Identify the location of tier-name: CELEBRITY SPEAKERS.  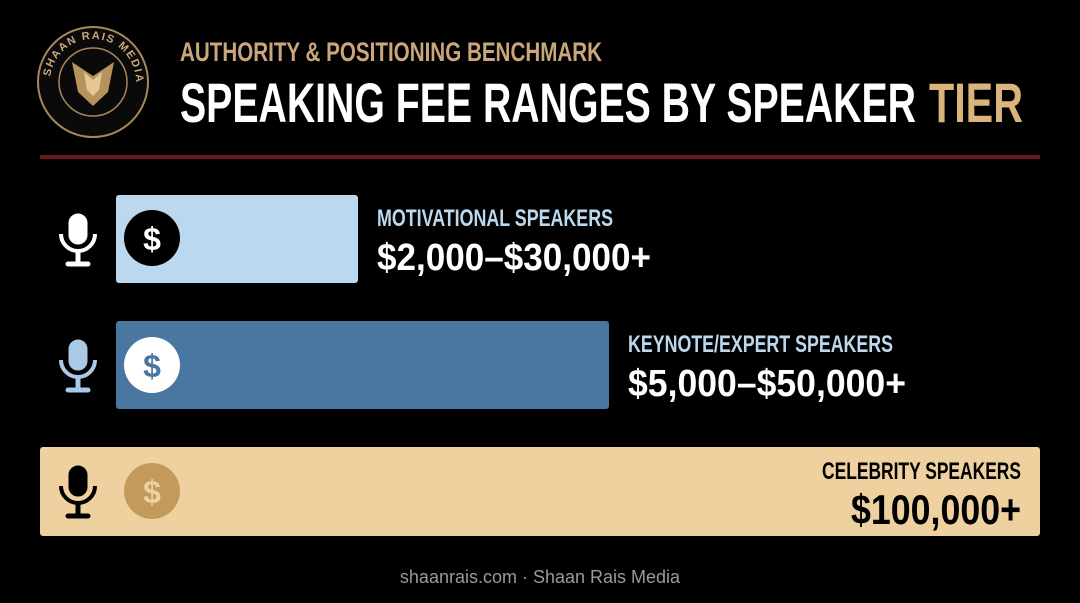
(921, 471).